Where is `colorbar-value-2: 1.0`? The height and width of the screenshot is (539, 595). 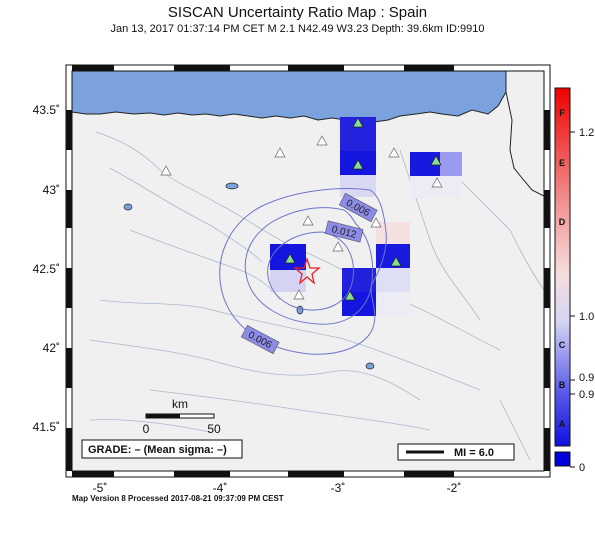
colorbar-value-2: 1.0 is located at coordinates (586, 317).